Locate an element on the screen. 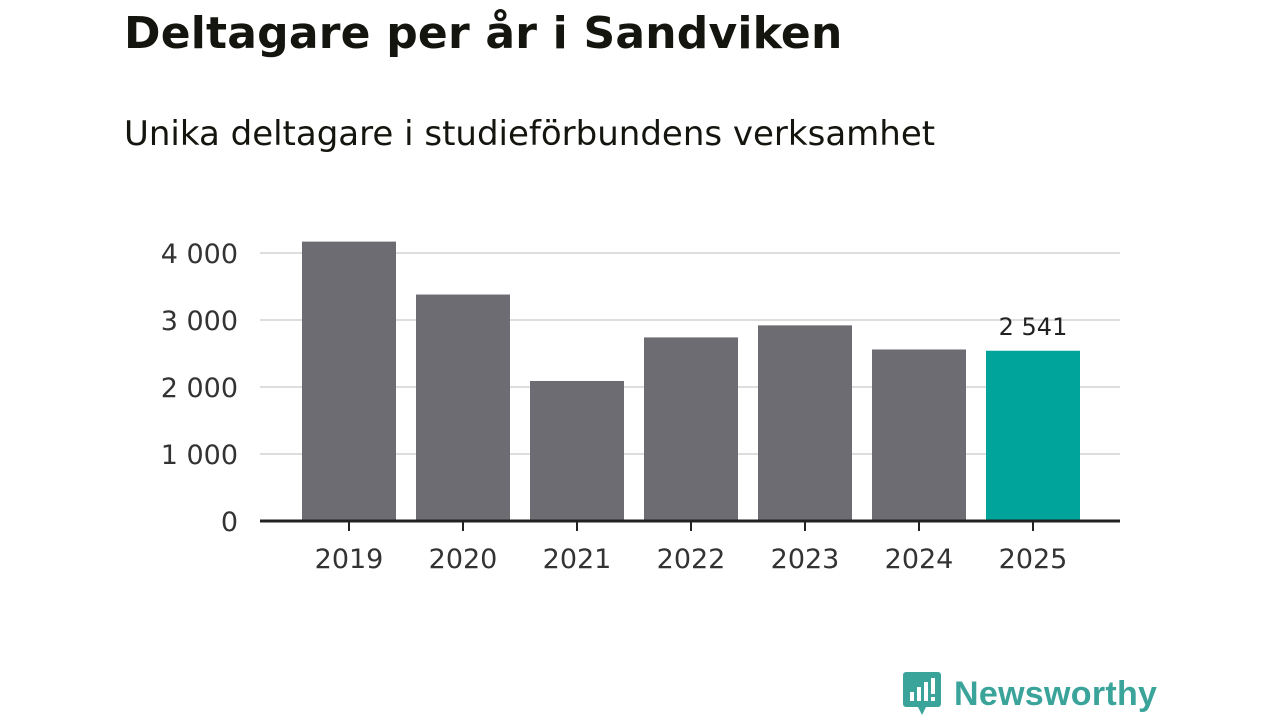 Image resolution: width=1280 pixels, height=720 pixels. bar-2020 is located at coordinates (463, 407).